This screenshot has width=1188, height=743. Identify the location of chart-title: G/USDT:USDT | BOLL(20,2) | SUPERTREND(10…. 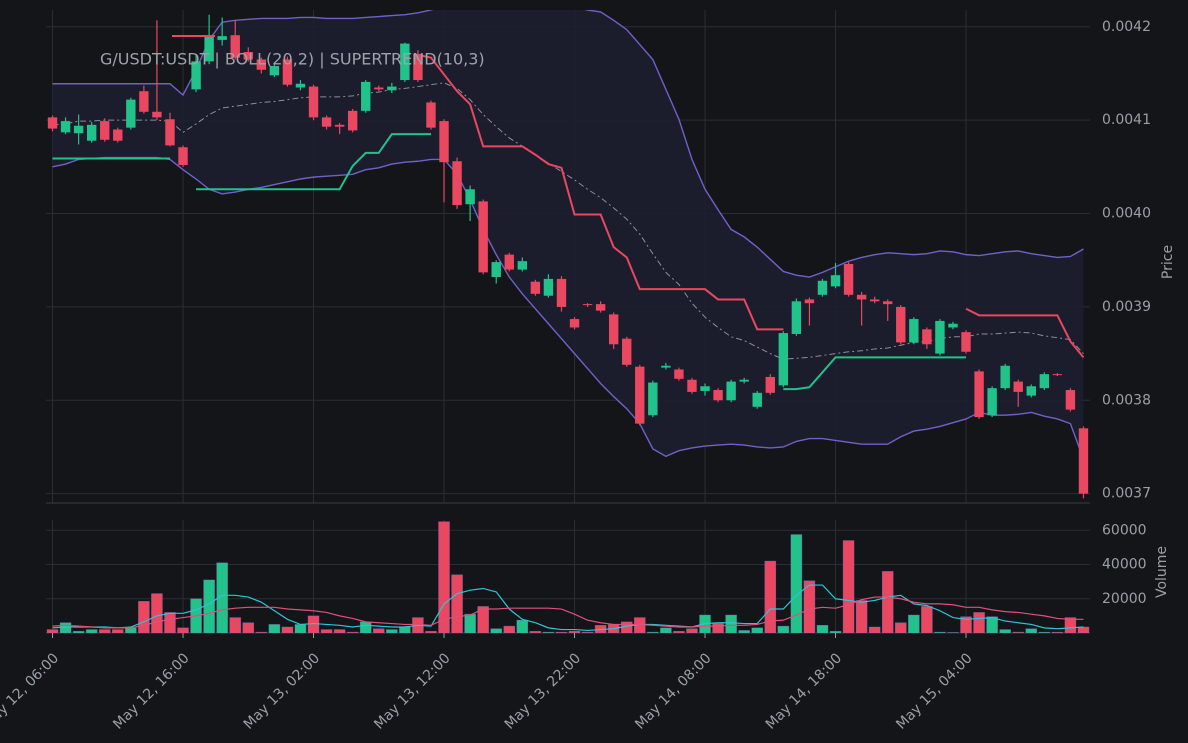
(292, 59).